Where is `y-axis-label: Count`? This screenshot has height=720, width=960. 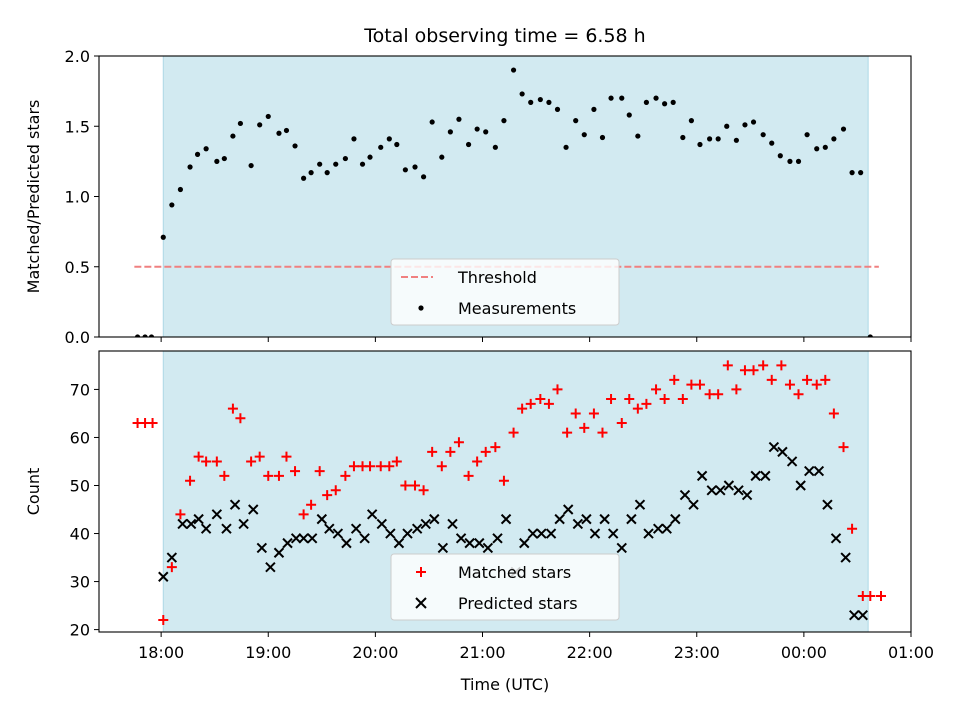 y-axis-label: Count is located at coordinates (33, 492).